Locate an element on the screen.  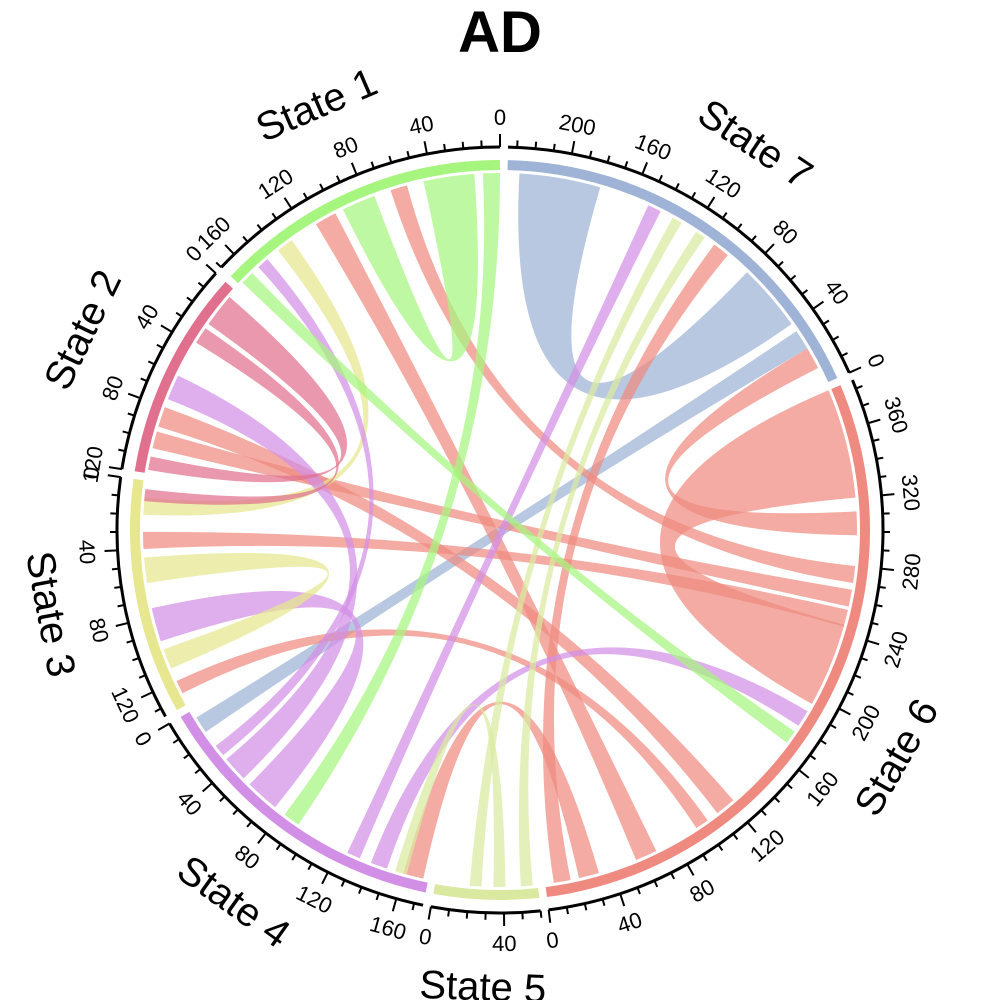
tick-label-state-6-40: 40 is located at coordinates (629, 922).